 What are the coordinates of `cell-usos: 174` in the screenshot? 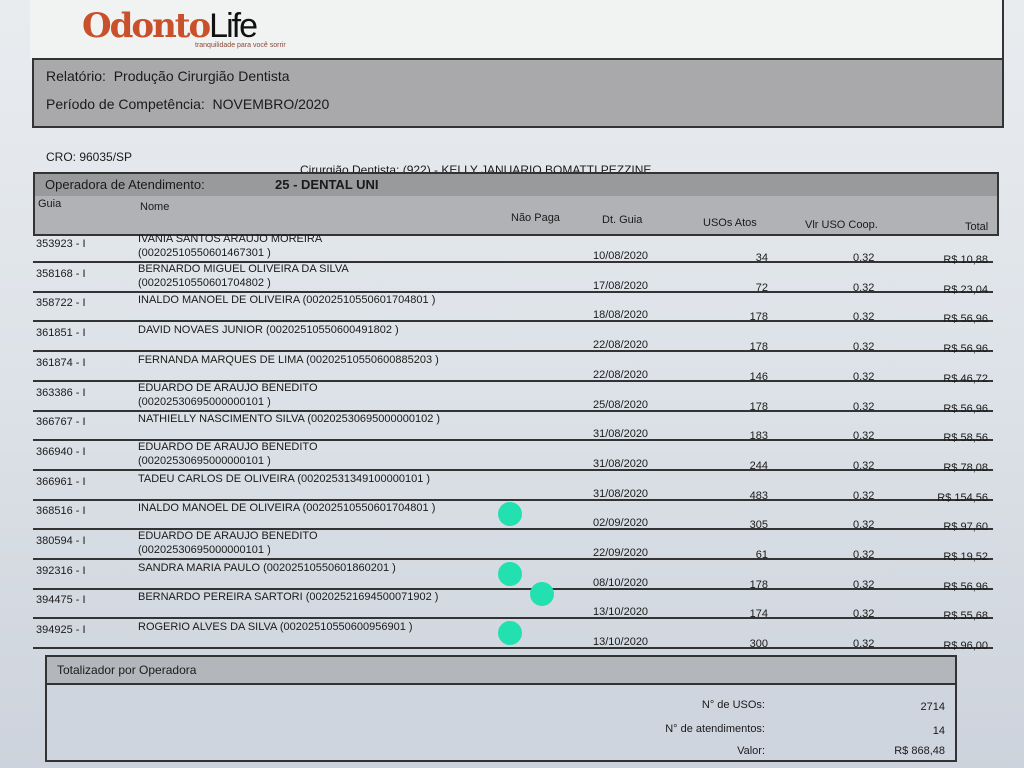 It's located at (758, 614).